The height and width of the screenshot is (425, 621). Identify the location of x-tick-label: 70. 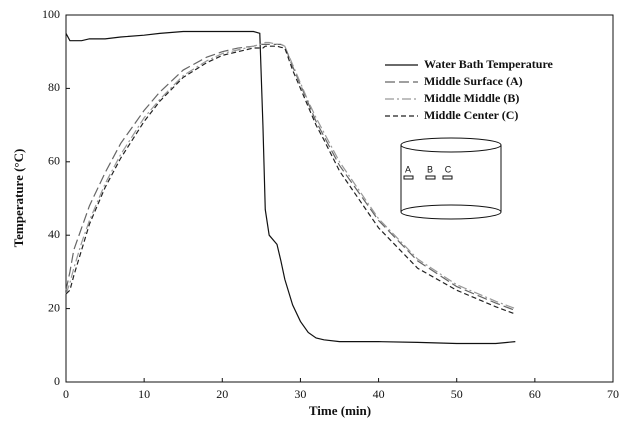
(613, 394).